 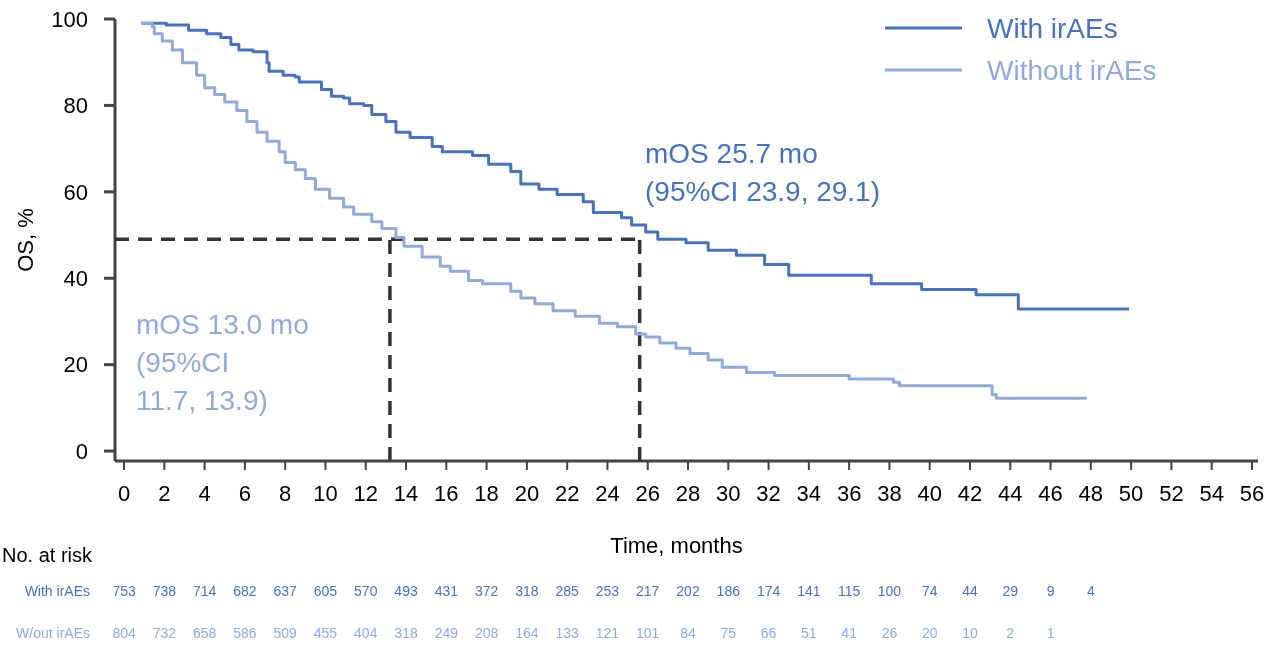 I want to click on legend-label: Without irAEs, so click(x=1072, y=70).